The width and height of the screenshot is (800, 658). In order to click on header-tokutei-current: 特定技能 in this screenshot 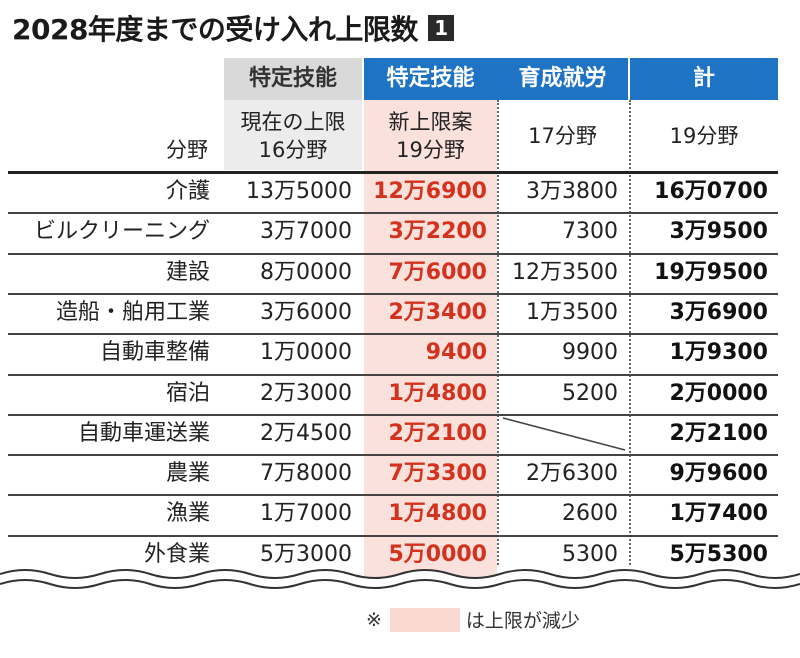, I will do `click(293, 79)`.